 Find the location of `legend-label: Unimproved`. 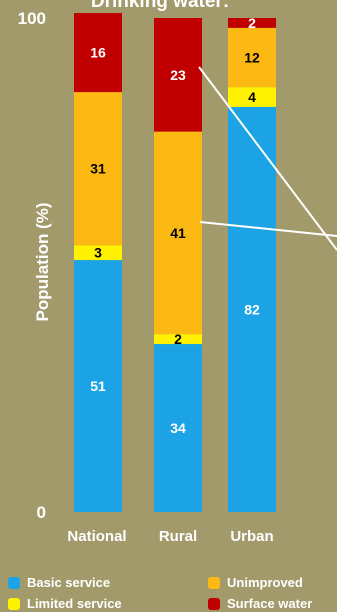

legend-label: Unimproved is located at coordinates (265, 582).